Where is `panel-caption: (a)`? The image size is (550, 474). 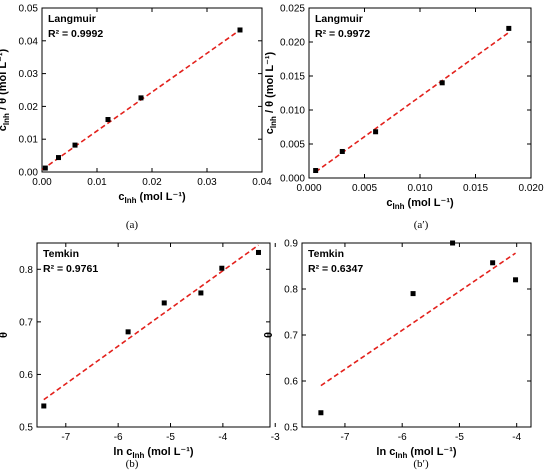 panel-caption: (a) is located at coordinates (132, 225).